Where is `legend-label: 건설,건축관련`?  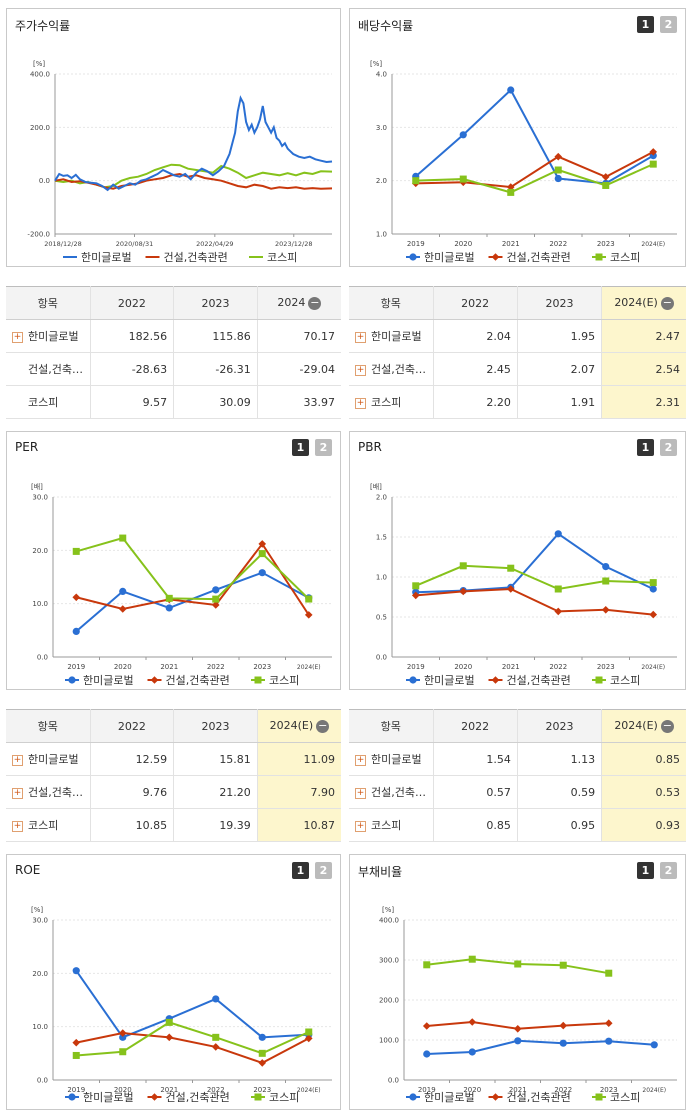 legend-label: 건설,건축관련 is located at coordinates (539, 1097).